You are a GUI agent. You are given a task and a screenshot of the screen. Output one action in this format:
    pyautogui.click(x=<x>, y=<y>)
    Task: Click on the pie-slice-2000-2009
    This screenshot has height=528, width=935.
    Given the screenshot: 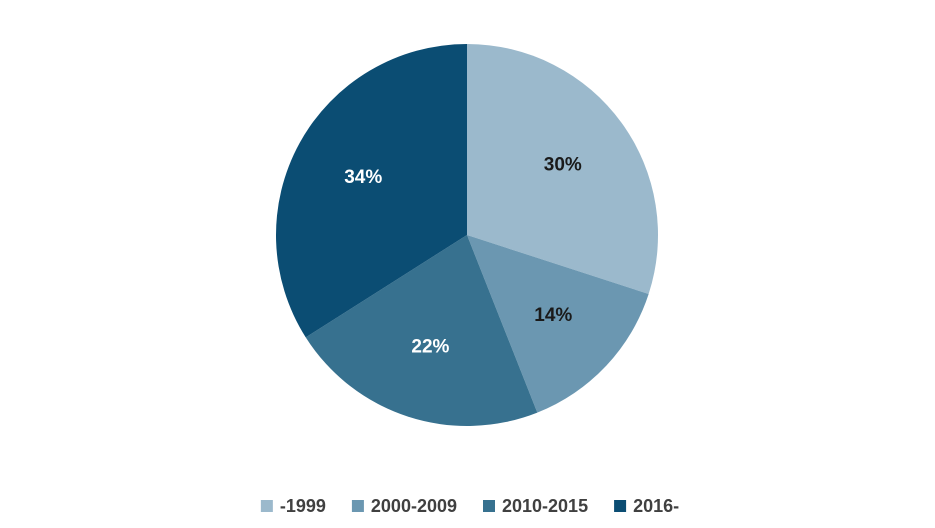 What is the action you would take?
    pyautogui.click(x=558, y=324)
    